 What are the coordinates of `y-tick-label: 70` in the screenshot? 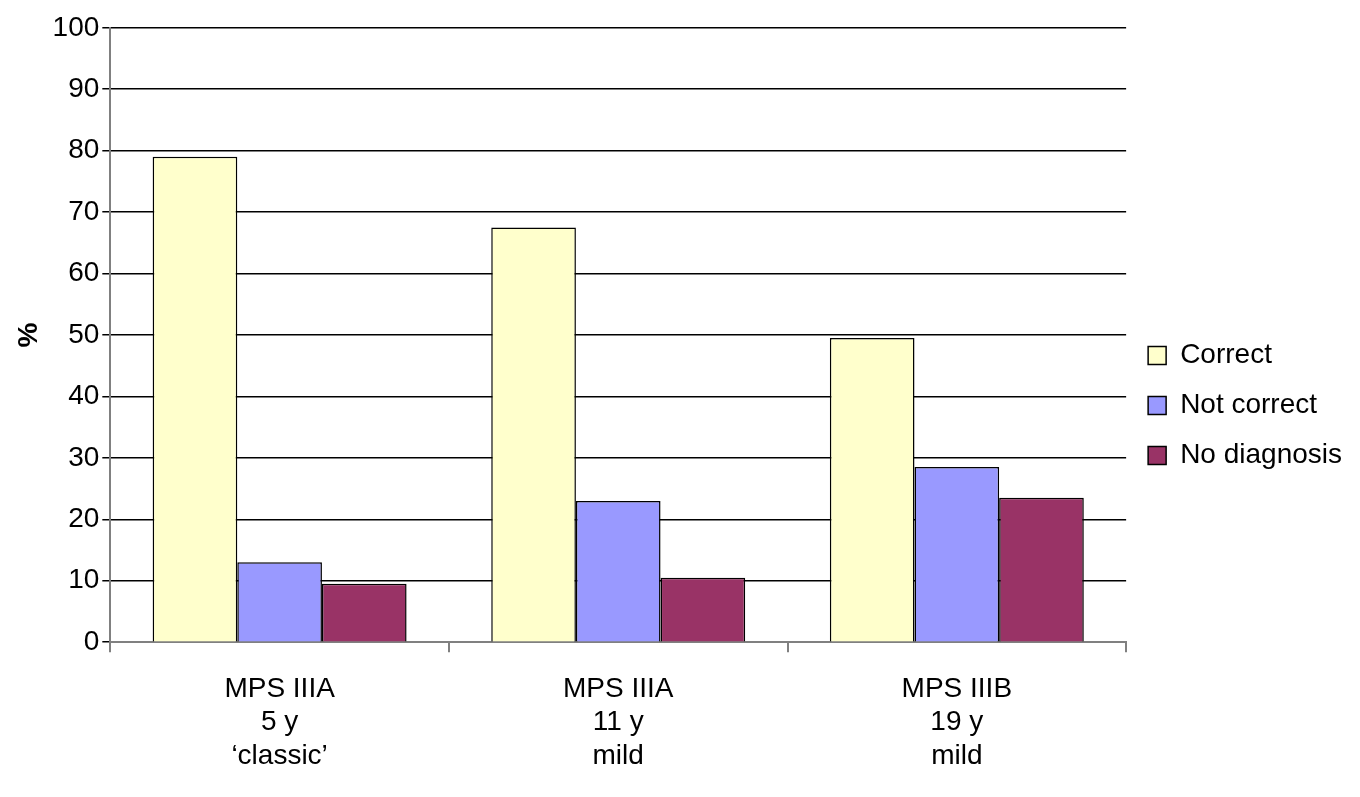 It's located at (84, 210).